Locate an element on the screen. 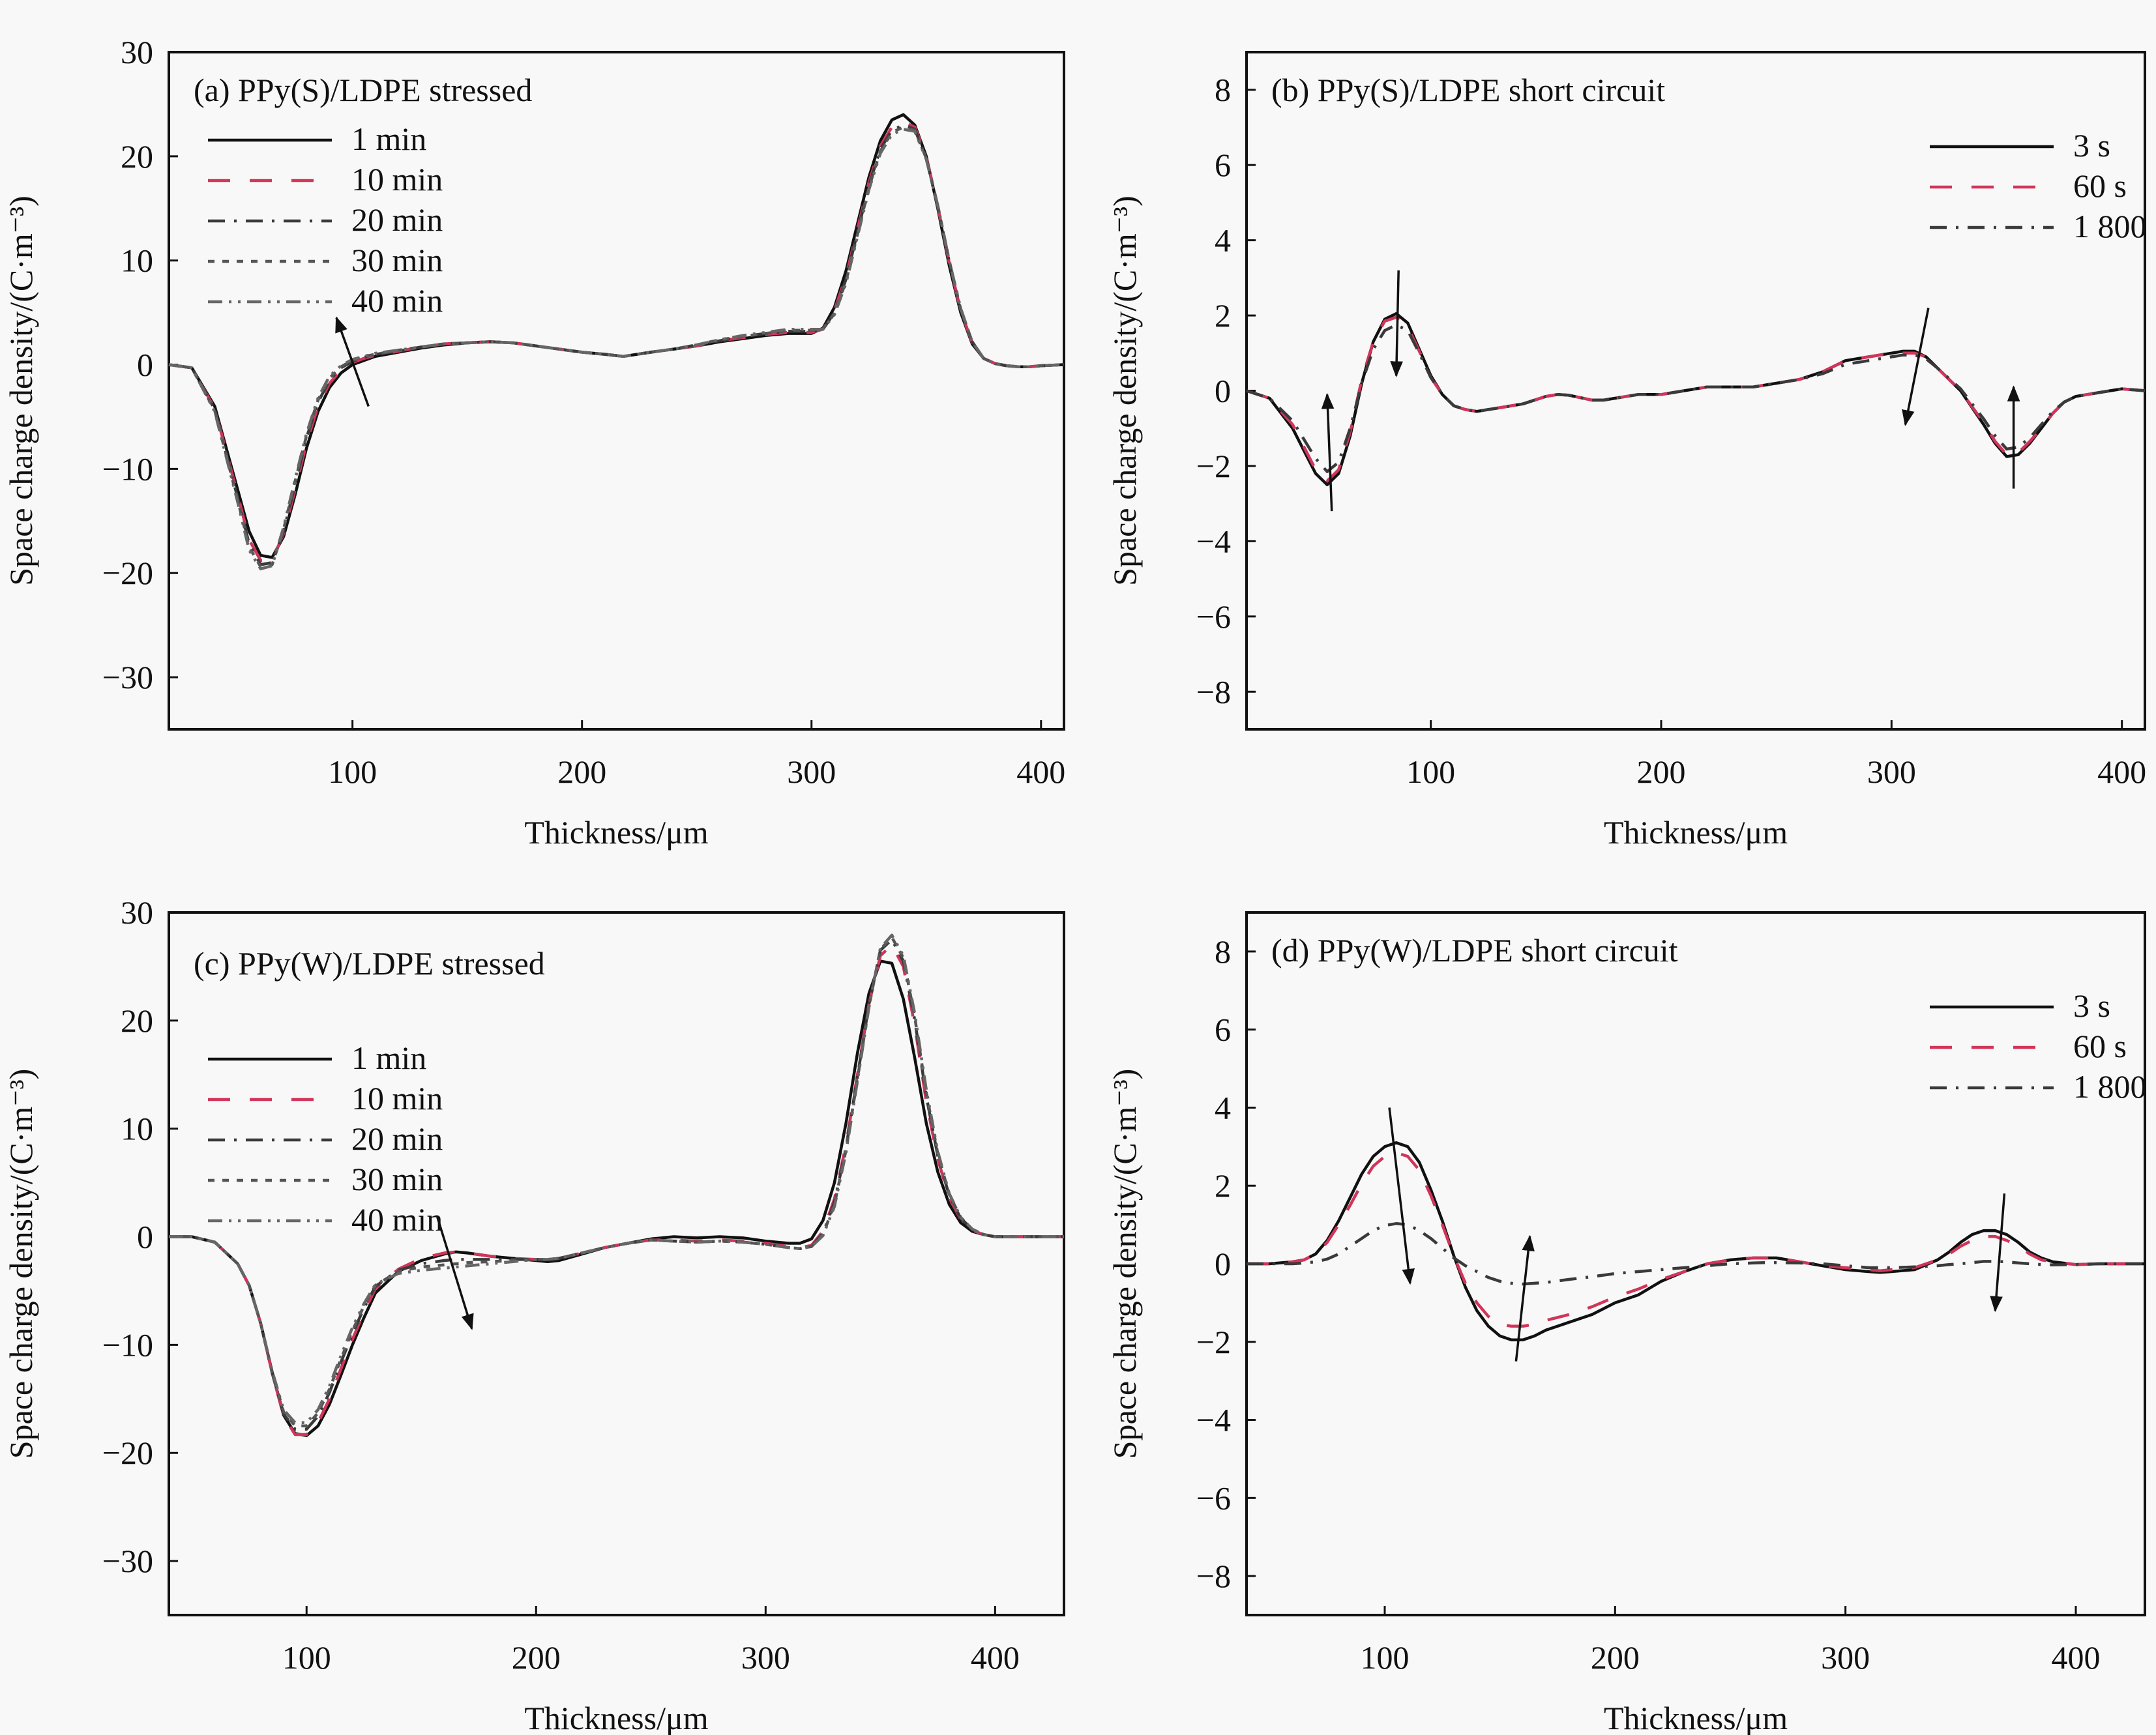 This screenshot has height=1735, width=2156. panel-title: (b) PPy(S)/LDPE short circuit is located at coordinates (1468, 90).